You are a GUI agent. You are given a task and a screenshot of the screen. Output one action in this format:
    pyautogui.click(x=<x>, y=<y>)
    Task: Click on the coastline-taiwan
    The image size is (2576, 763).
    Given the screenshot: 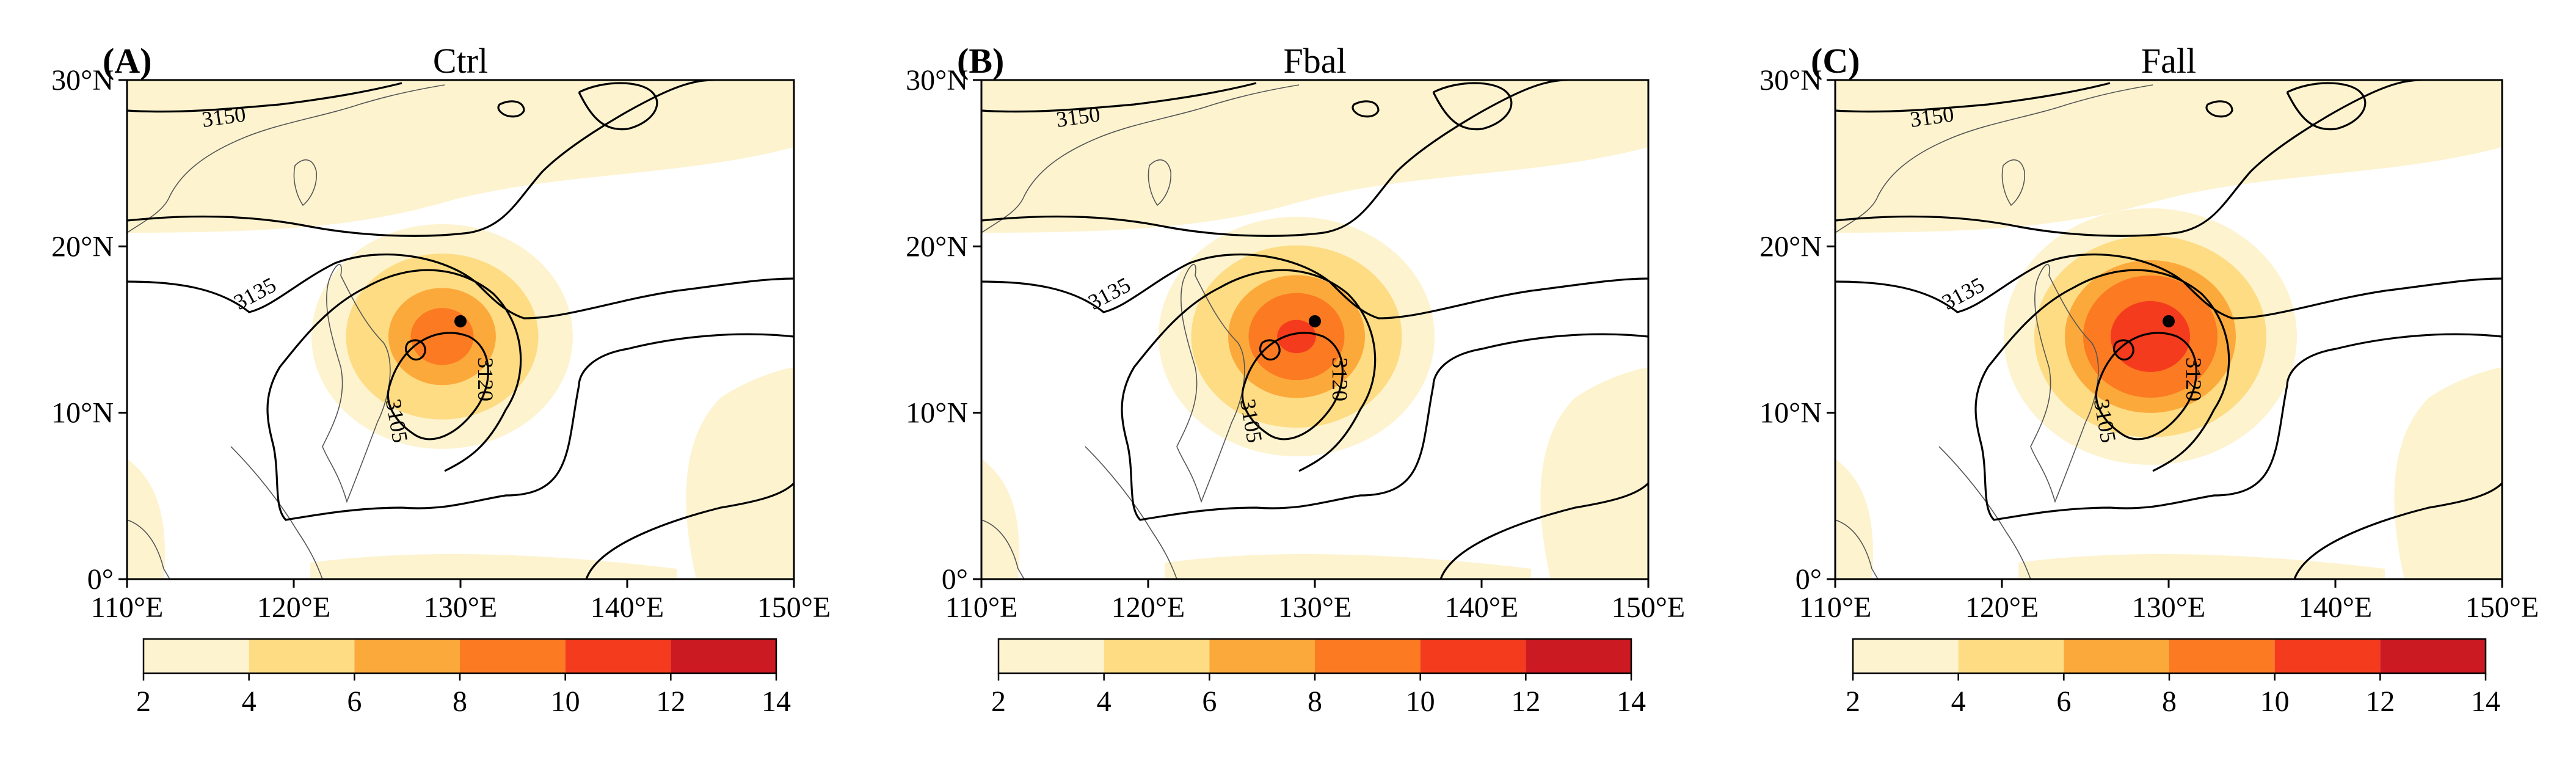 What is the action you would take?
    pyautogui.click(x=305, y=183)
    